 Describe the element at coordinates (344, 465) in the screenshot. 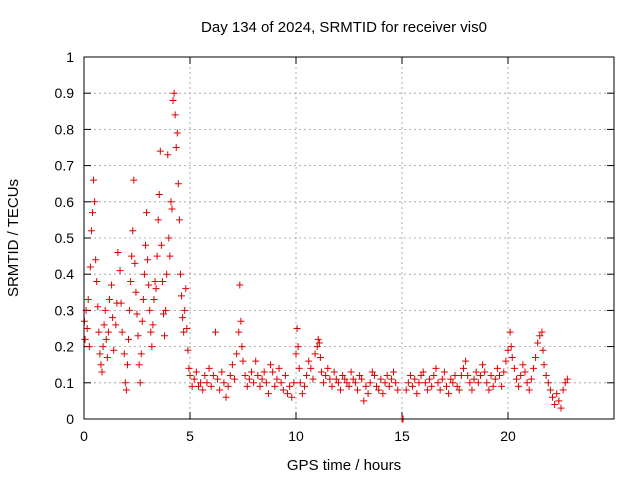

I see `x-axis-label: GPS time / hours` at that location.